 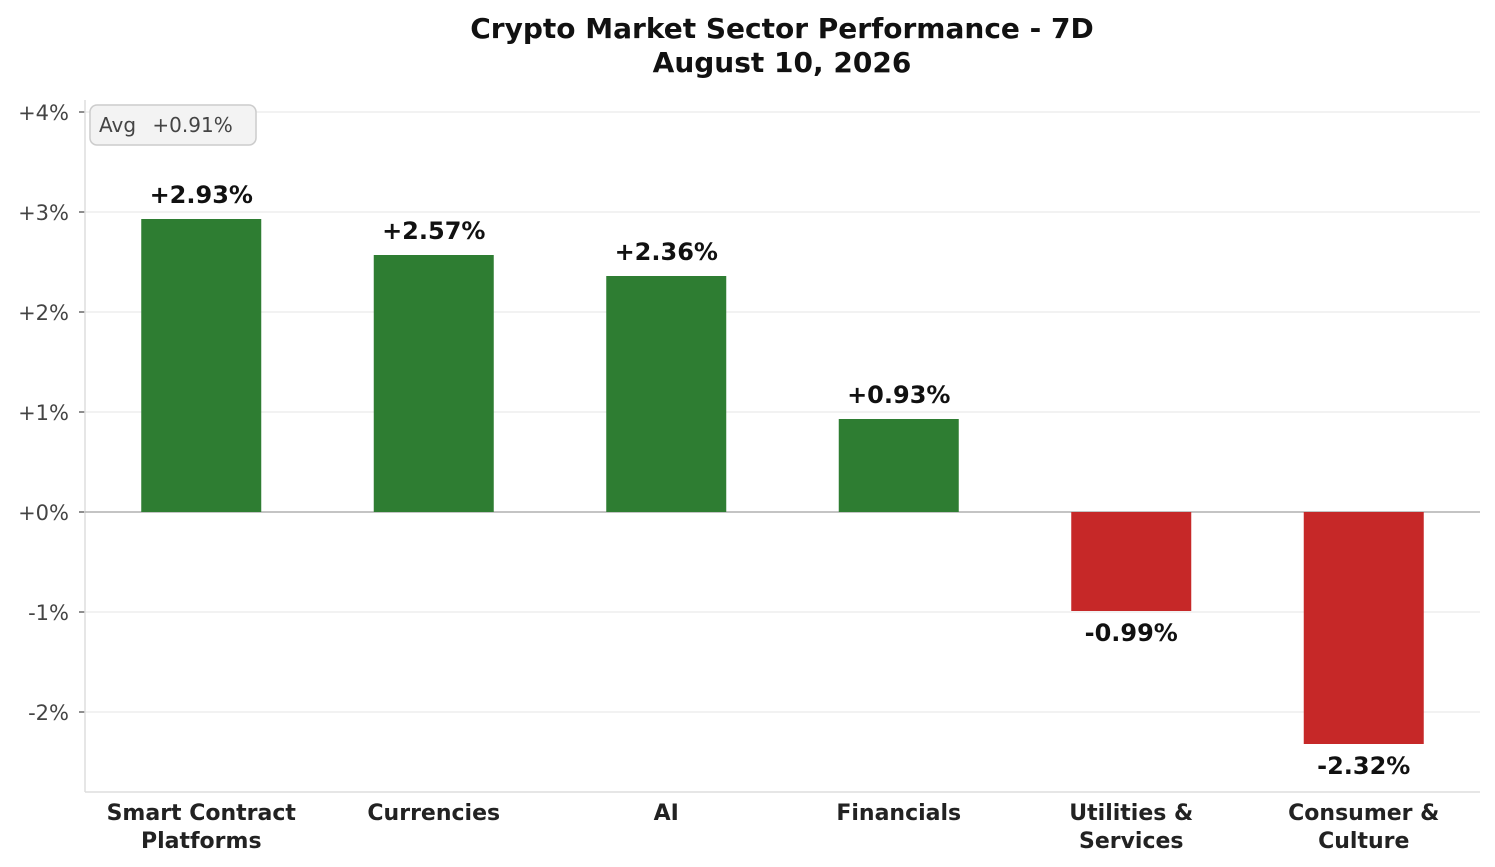 What do you see at coordinates (43, 513) in the screenshot?
I see `y-tick-label: +0%` at bounding box center [43, 513].